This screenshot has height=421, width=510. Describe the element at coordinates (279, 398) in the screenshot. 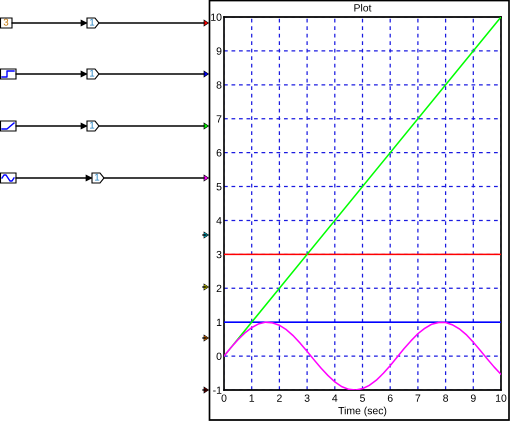

I see `x-tick-label: 2` at that location.